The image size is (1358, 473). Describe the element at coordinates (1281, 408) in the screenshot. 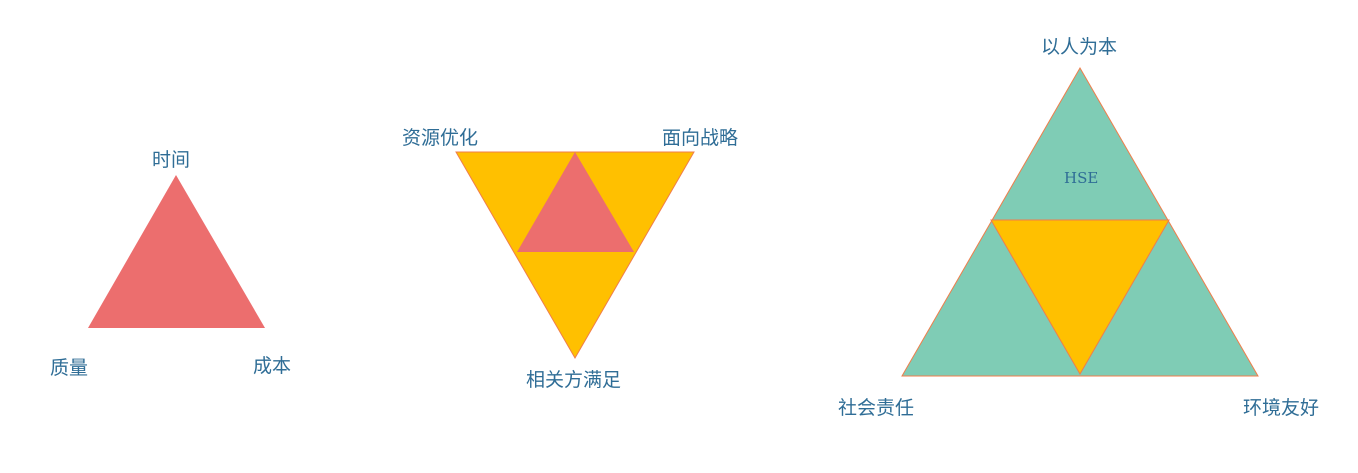

I see `label-environment-friendly: 环境友好` at that location.